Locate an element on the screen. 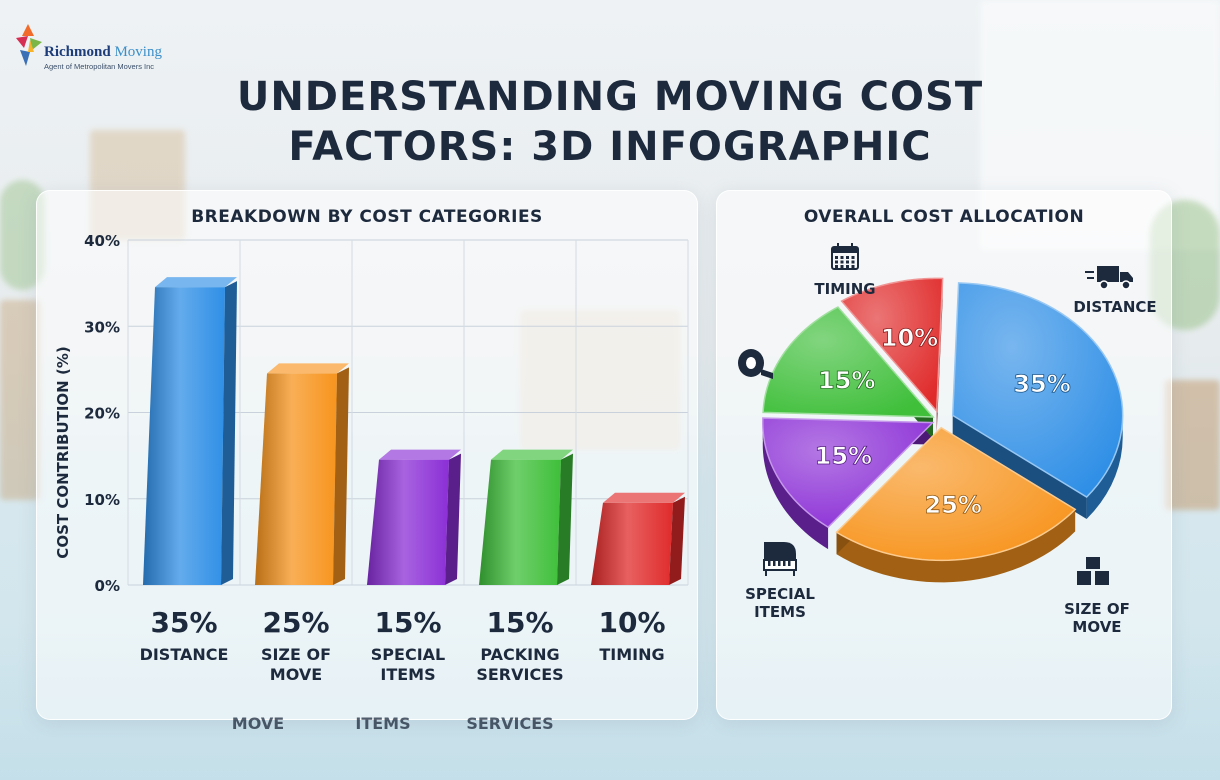 This screenshot has height=780, width=1220. bar-value-label: 35% is located at coordinates (183, 622).